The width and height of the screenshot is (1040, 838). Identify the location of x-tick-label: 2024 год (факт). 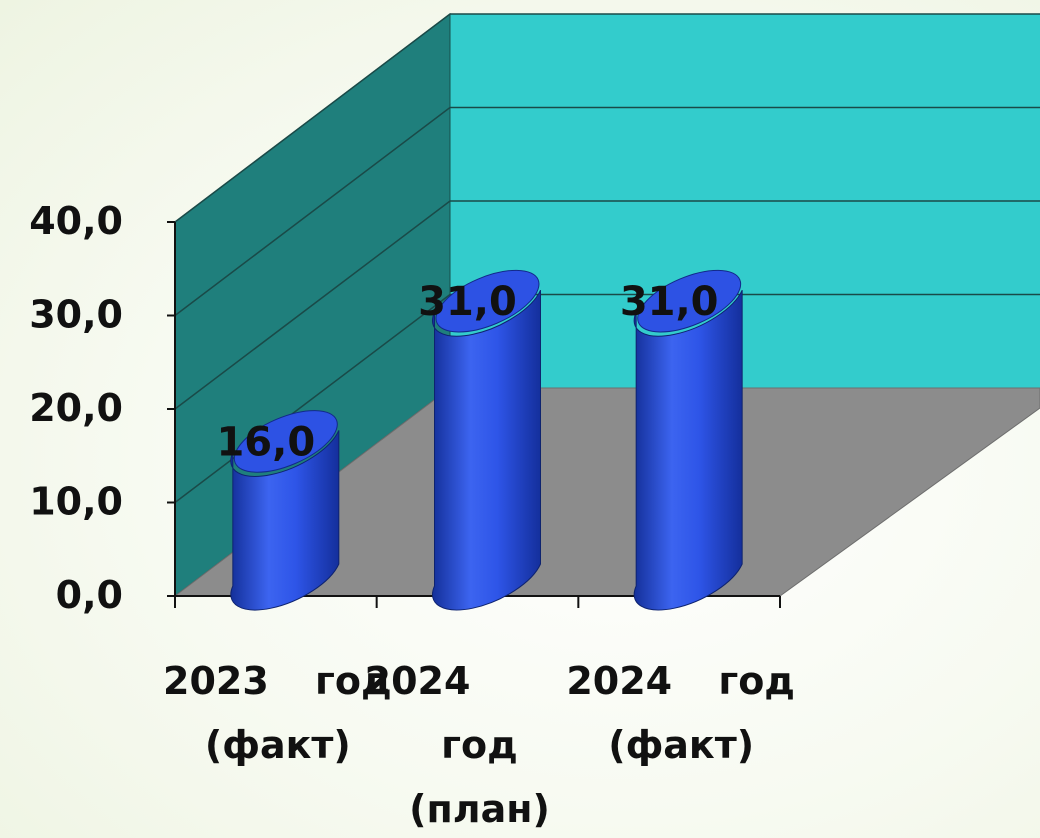
(680, 713).